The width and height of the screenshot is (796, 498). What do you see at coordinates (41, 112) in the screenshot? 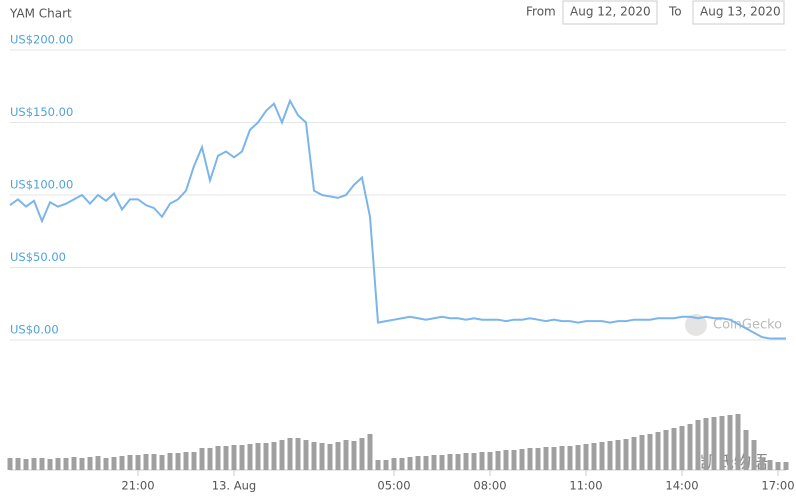
I see `y-tick-label: US$150.00` at bounding box center [41, 112].